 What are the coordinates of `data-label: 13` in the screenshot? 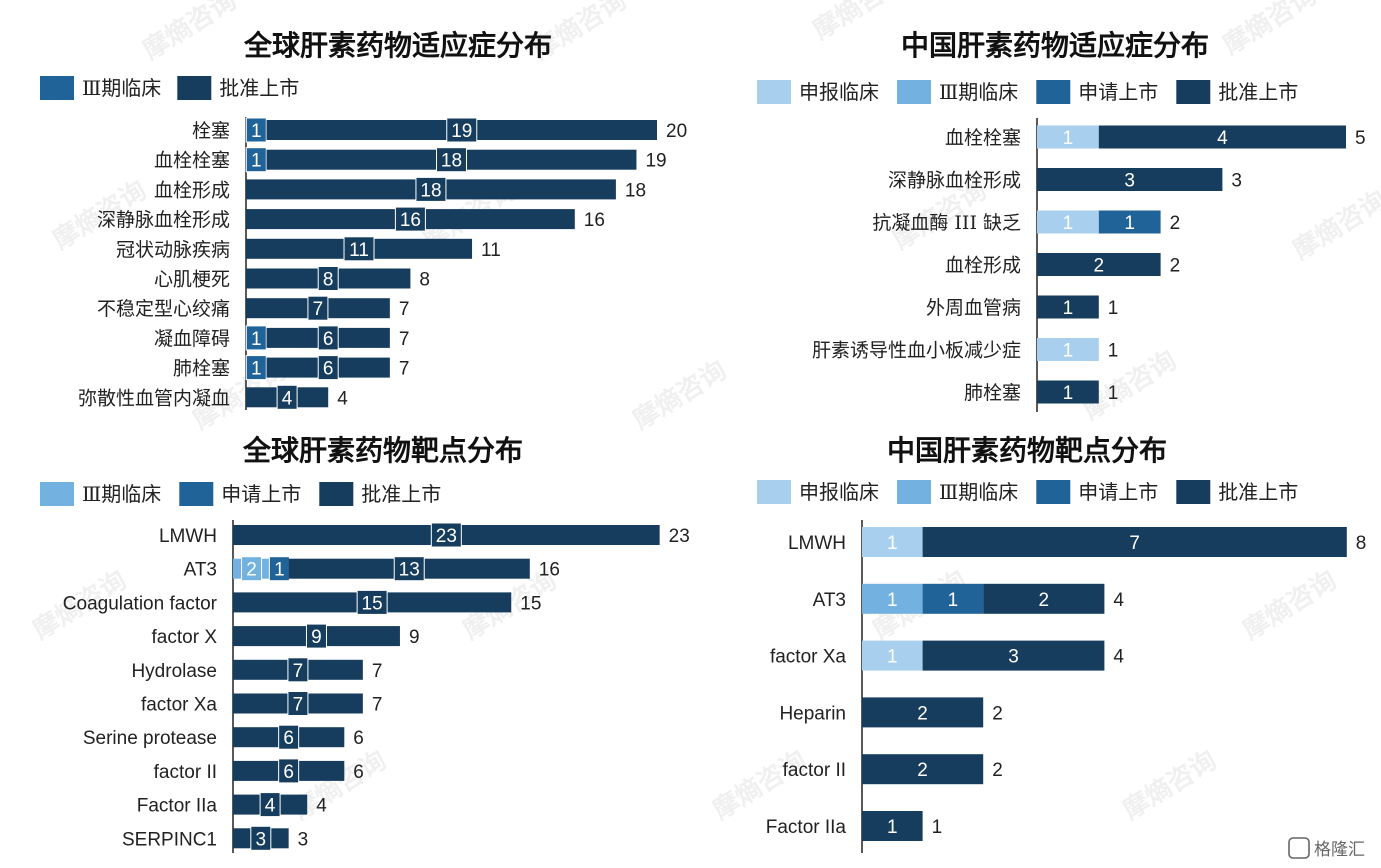 It's located at (409, 570).